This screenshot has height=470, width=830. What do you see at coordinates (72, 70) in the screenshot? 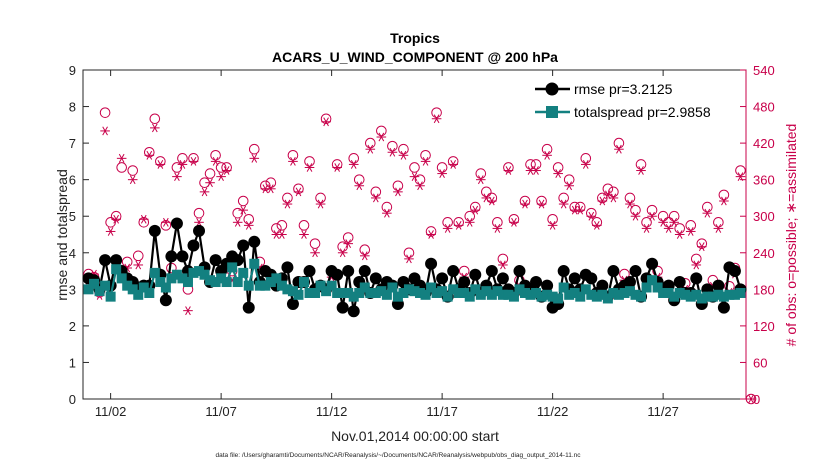
I see `y-tick-label: 9` at bounding box center [72, 70].